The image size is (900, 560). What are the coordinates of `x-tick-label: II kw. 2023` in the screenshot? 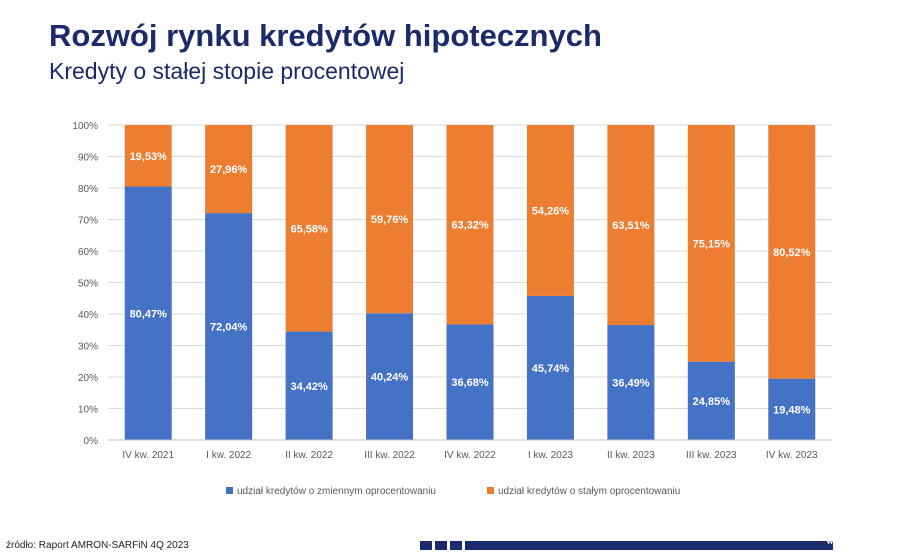 It's located at (631, 455).